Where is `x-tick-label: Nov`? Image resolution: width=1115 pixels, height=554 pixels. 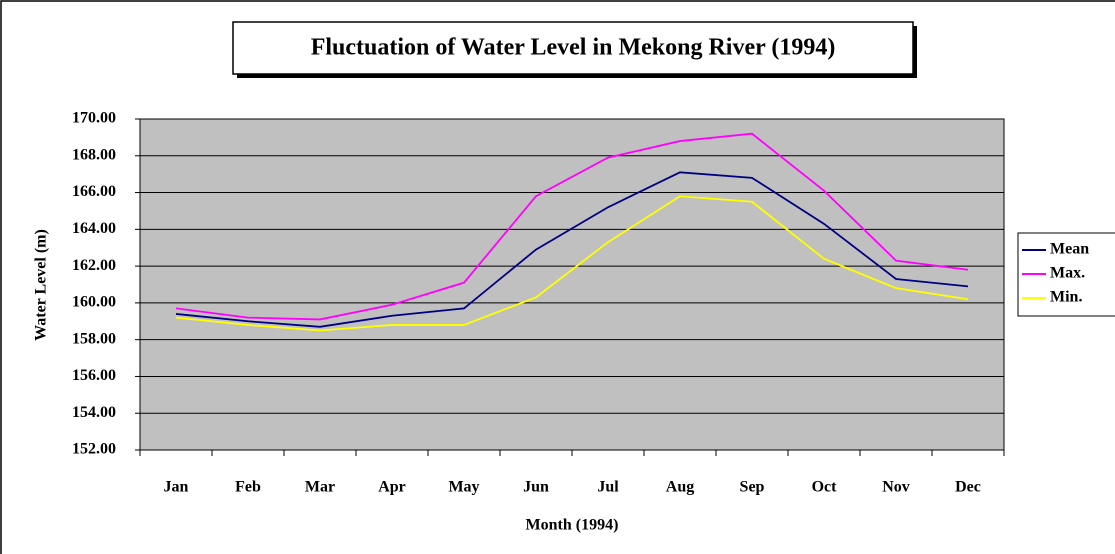
x-tick-label: Nov is located at coordinates (896, 487).